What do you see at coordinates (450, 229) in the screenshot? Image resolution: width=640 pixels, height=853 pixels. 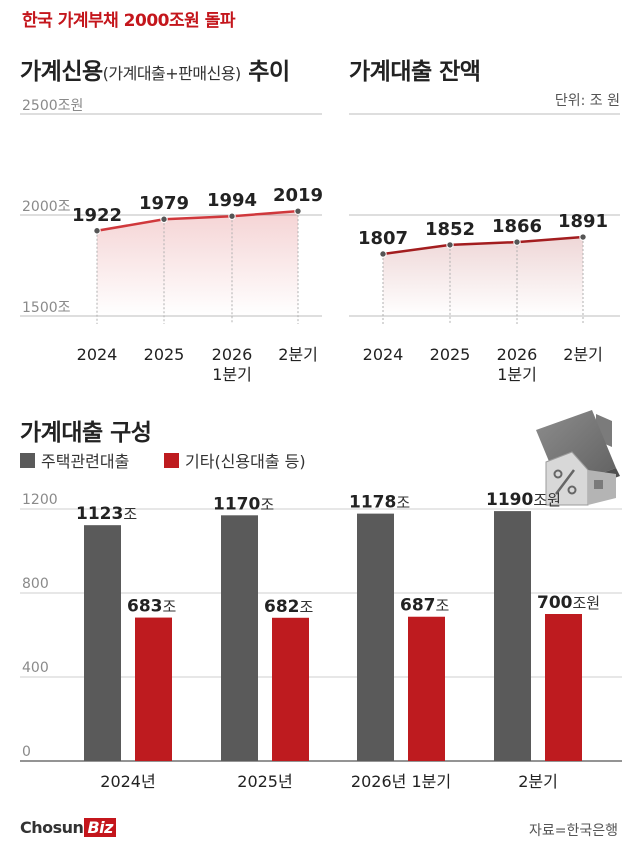 I see `data-label: 1852` at bounding box center [450, 229].